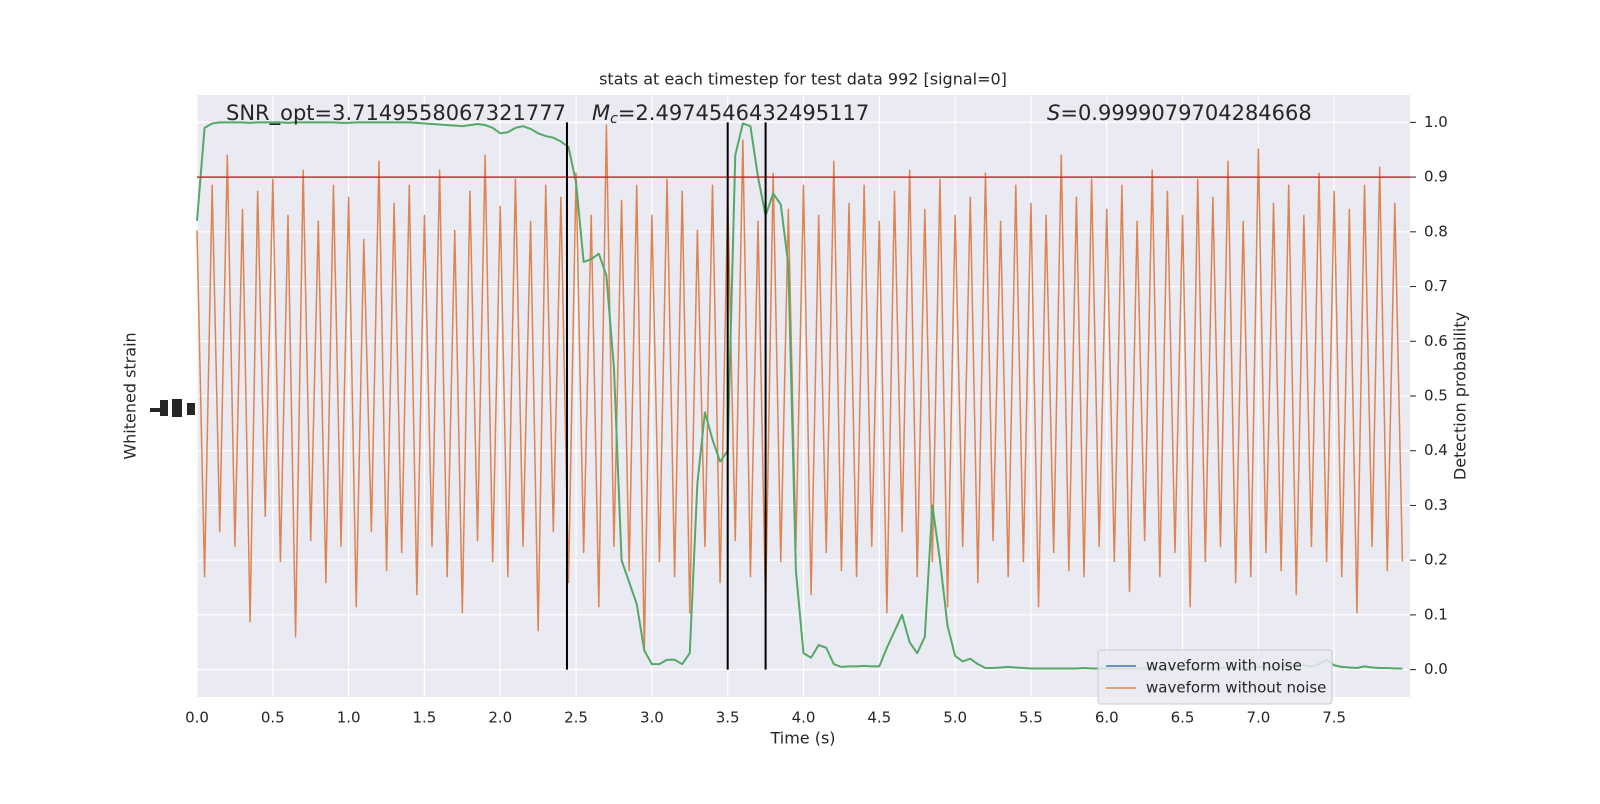 The height and width of the screenshot is (804, 1600). I want to click on x-axis-label: Time (s), so click(802, 738).